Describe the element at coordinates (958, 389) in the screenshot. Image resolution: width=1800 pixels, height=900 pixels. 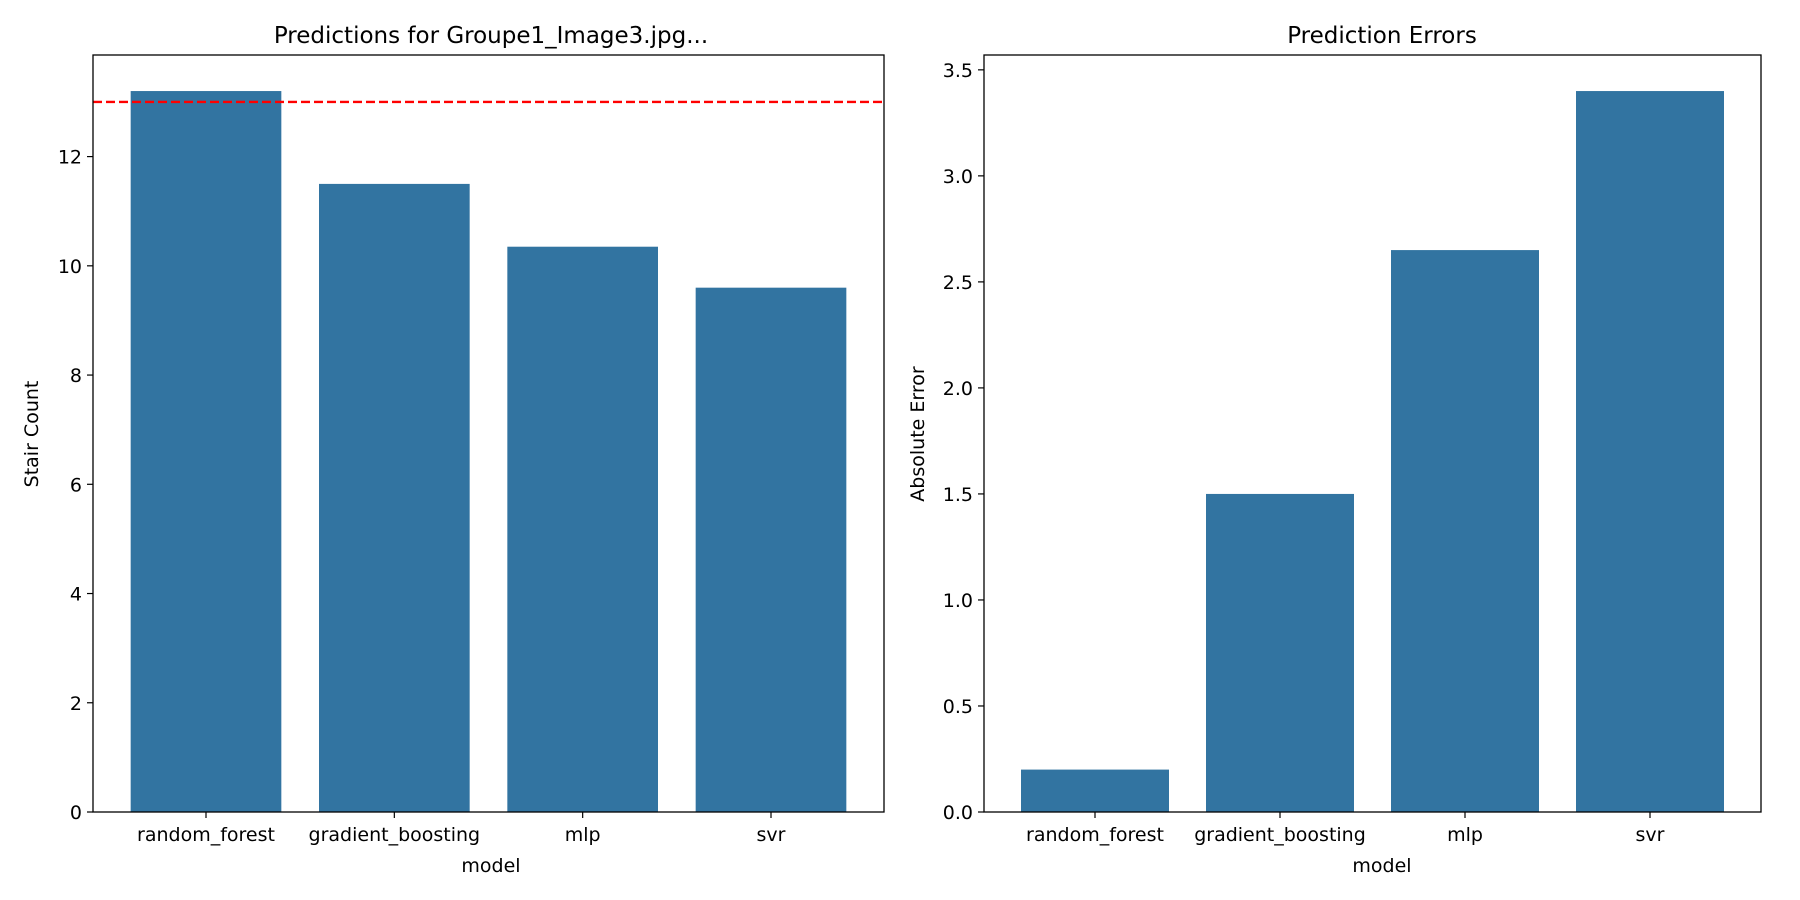
I see `y-tick-label: 2.0` at that location.